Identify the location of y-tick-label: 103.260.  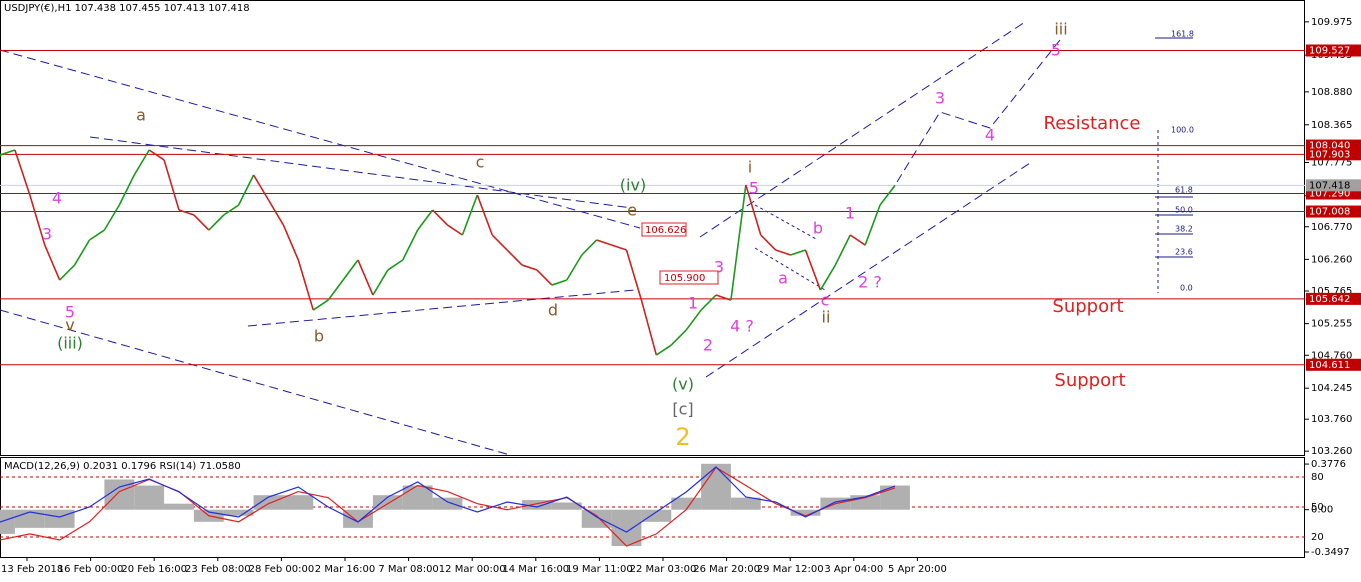
(1331, 451).